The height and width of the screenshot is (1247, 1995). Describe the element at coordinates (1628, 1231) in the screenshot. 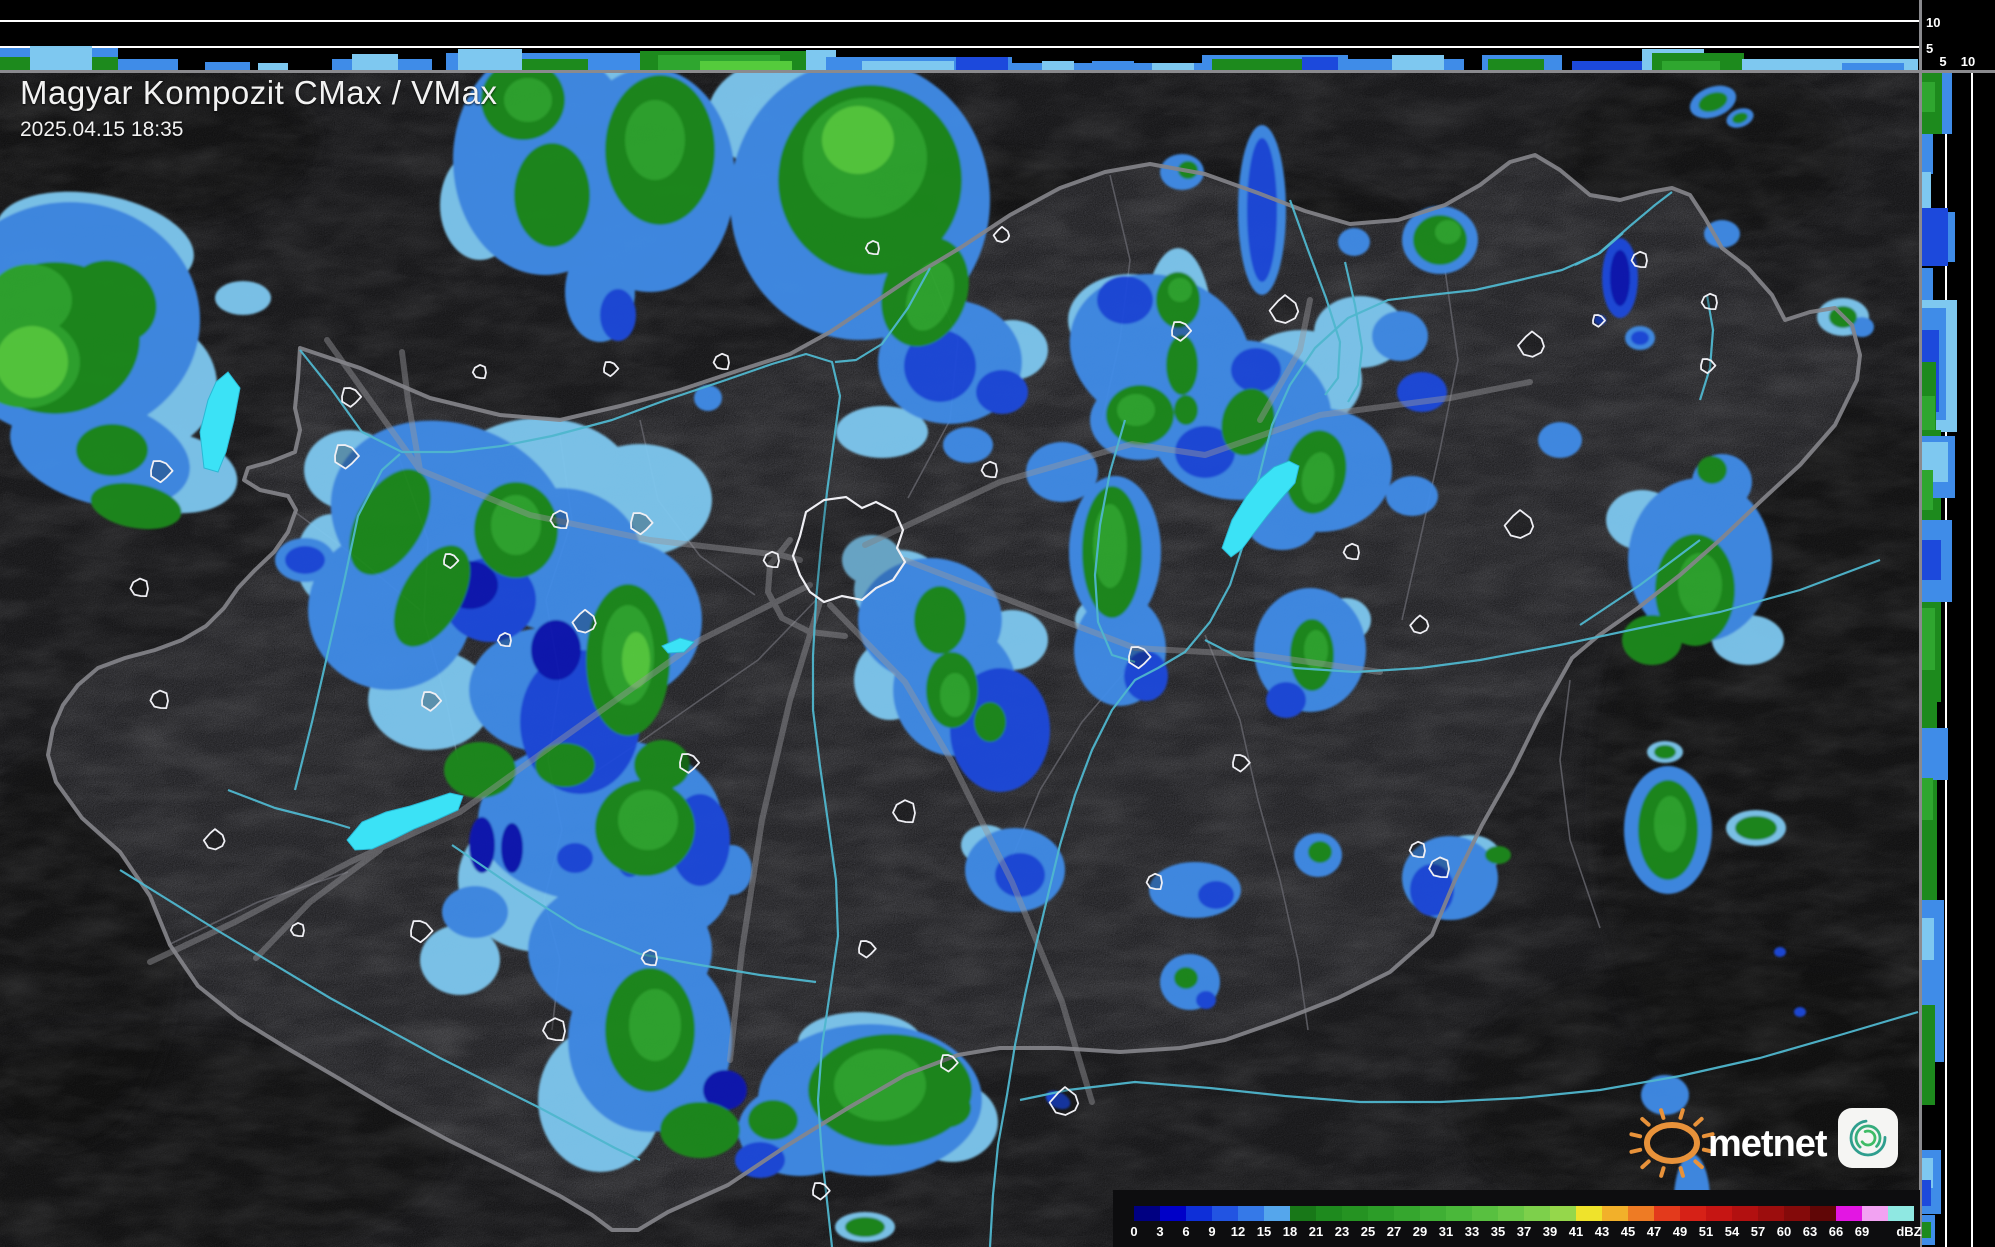

I see `dbz-threshold-label: 45` at that location.